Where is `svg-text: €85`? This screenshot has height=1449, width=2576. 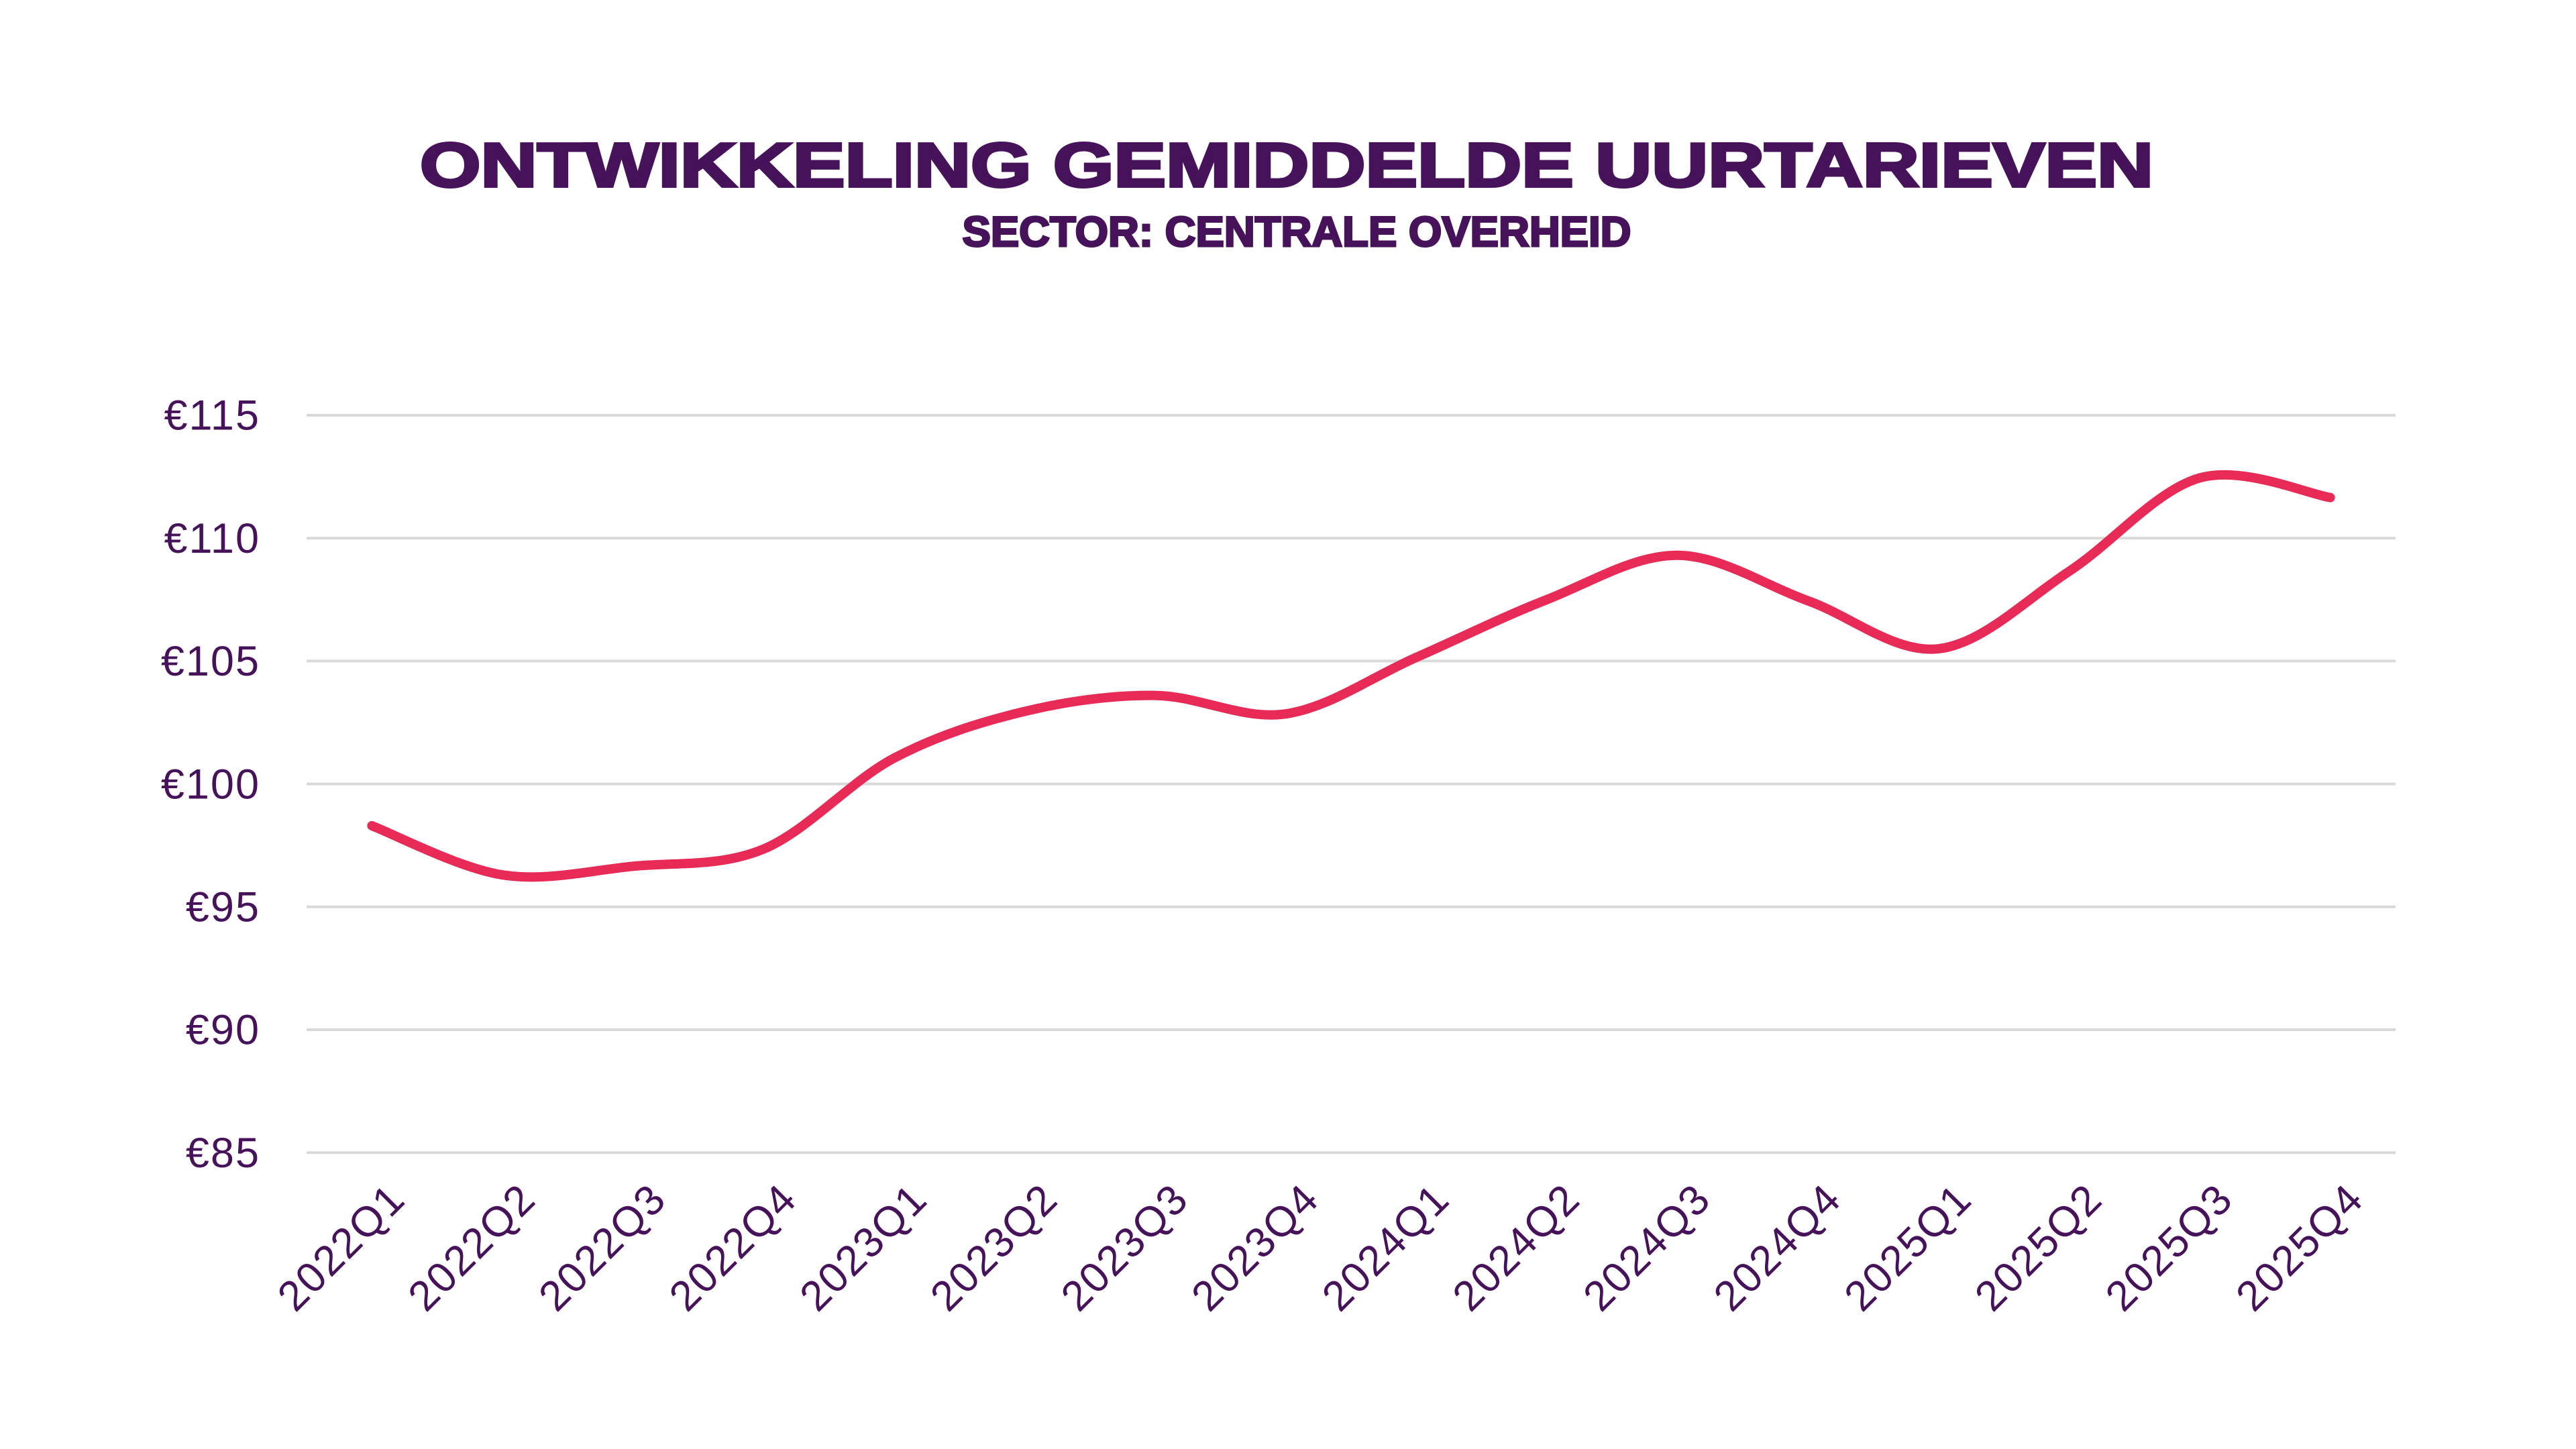 svg-text: €85 is located at coordinates (223, 1153).